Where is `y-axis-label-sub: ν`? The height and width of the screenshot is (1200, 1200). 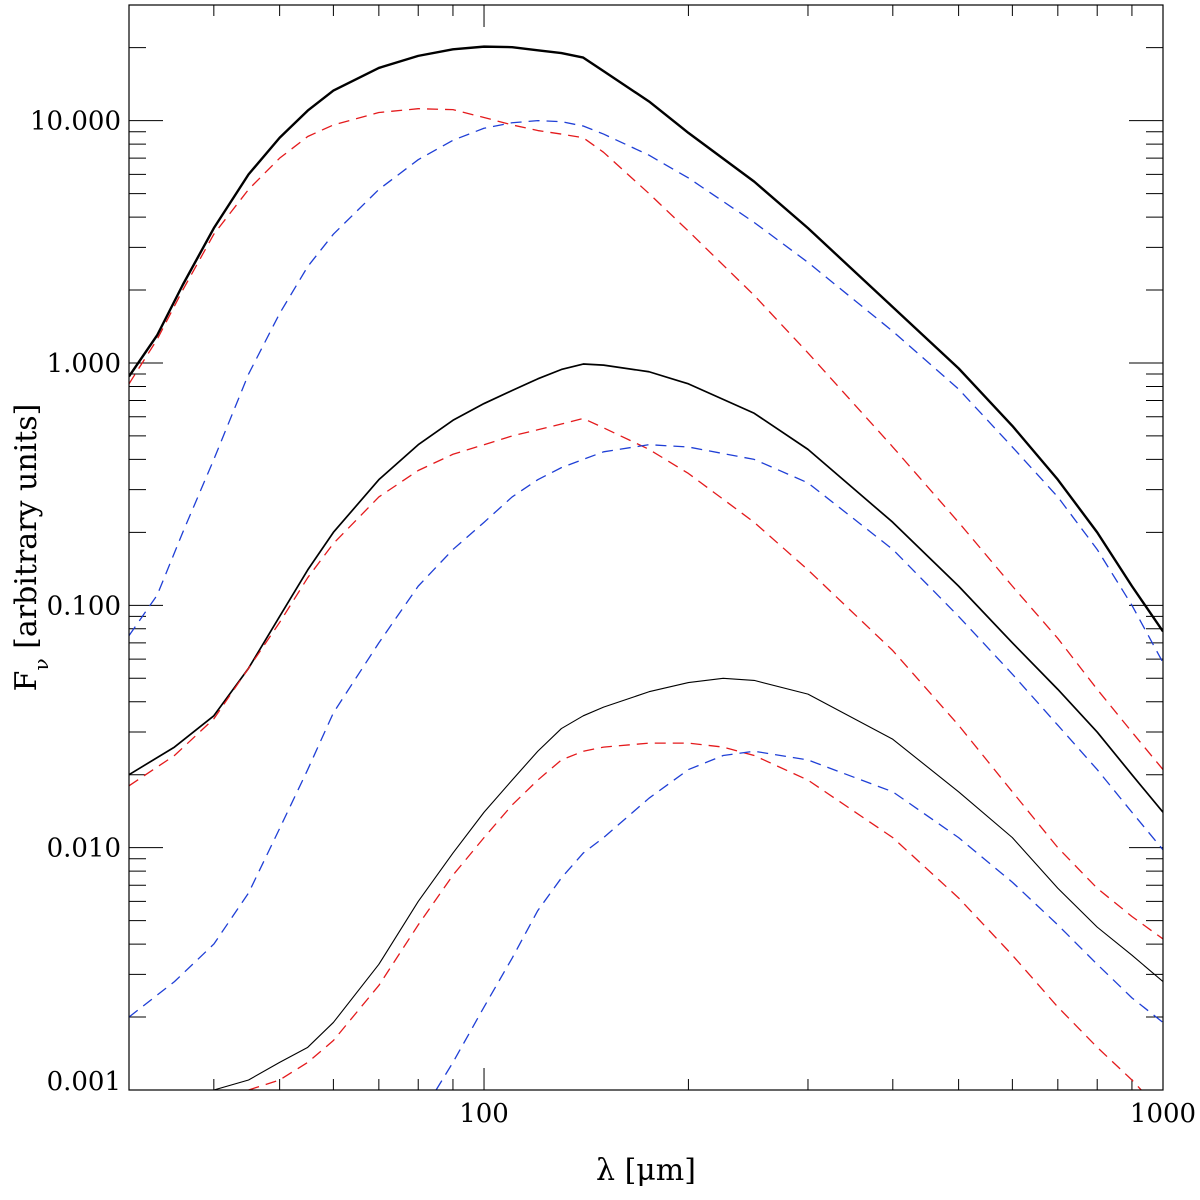 y-axis-label-sub: ν is located at coordinates (41, 664).